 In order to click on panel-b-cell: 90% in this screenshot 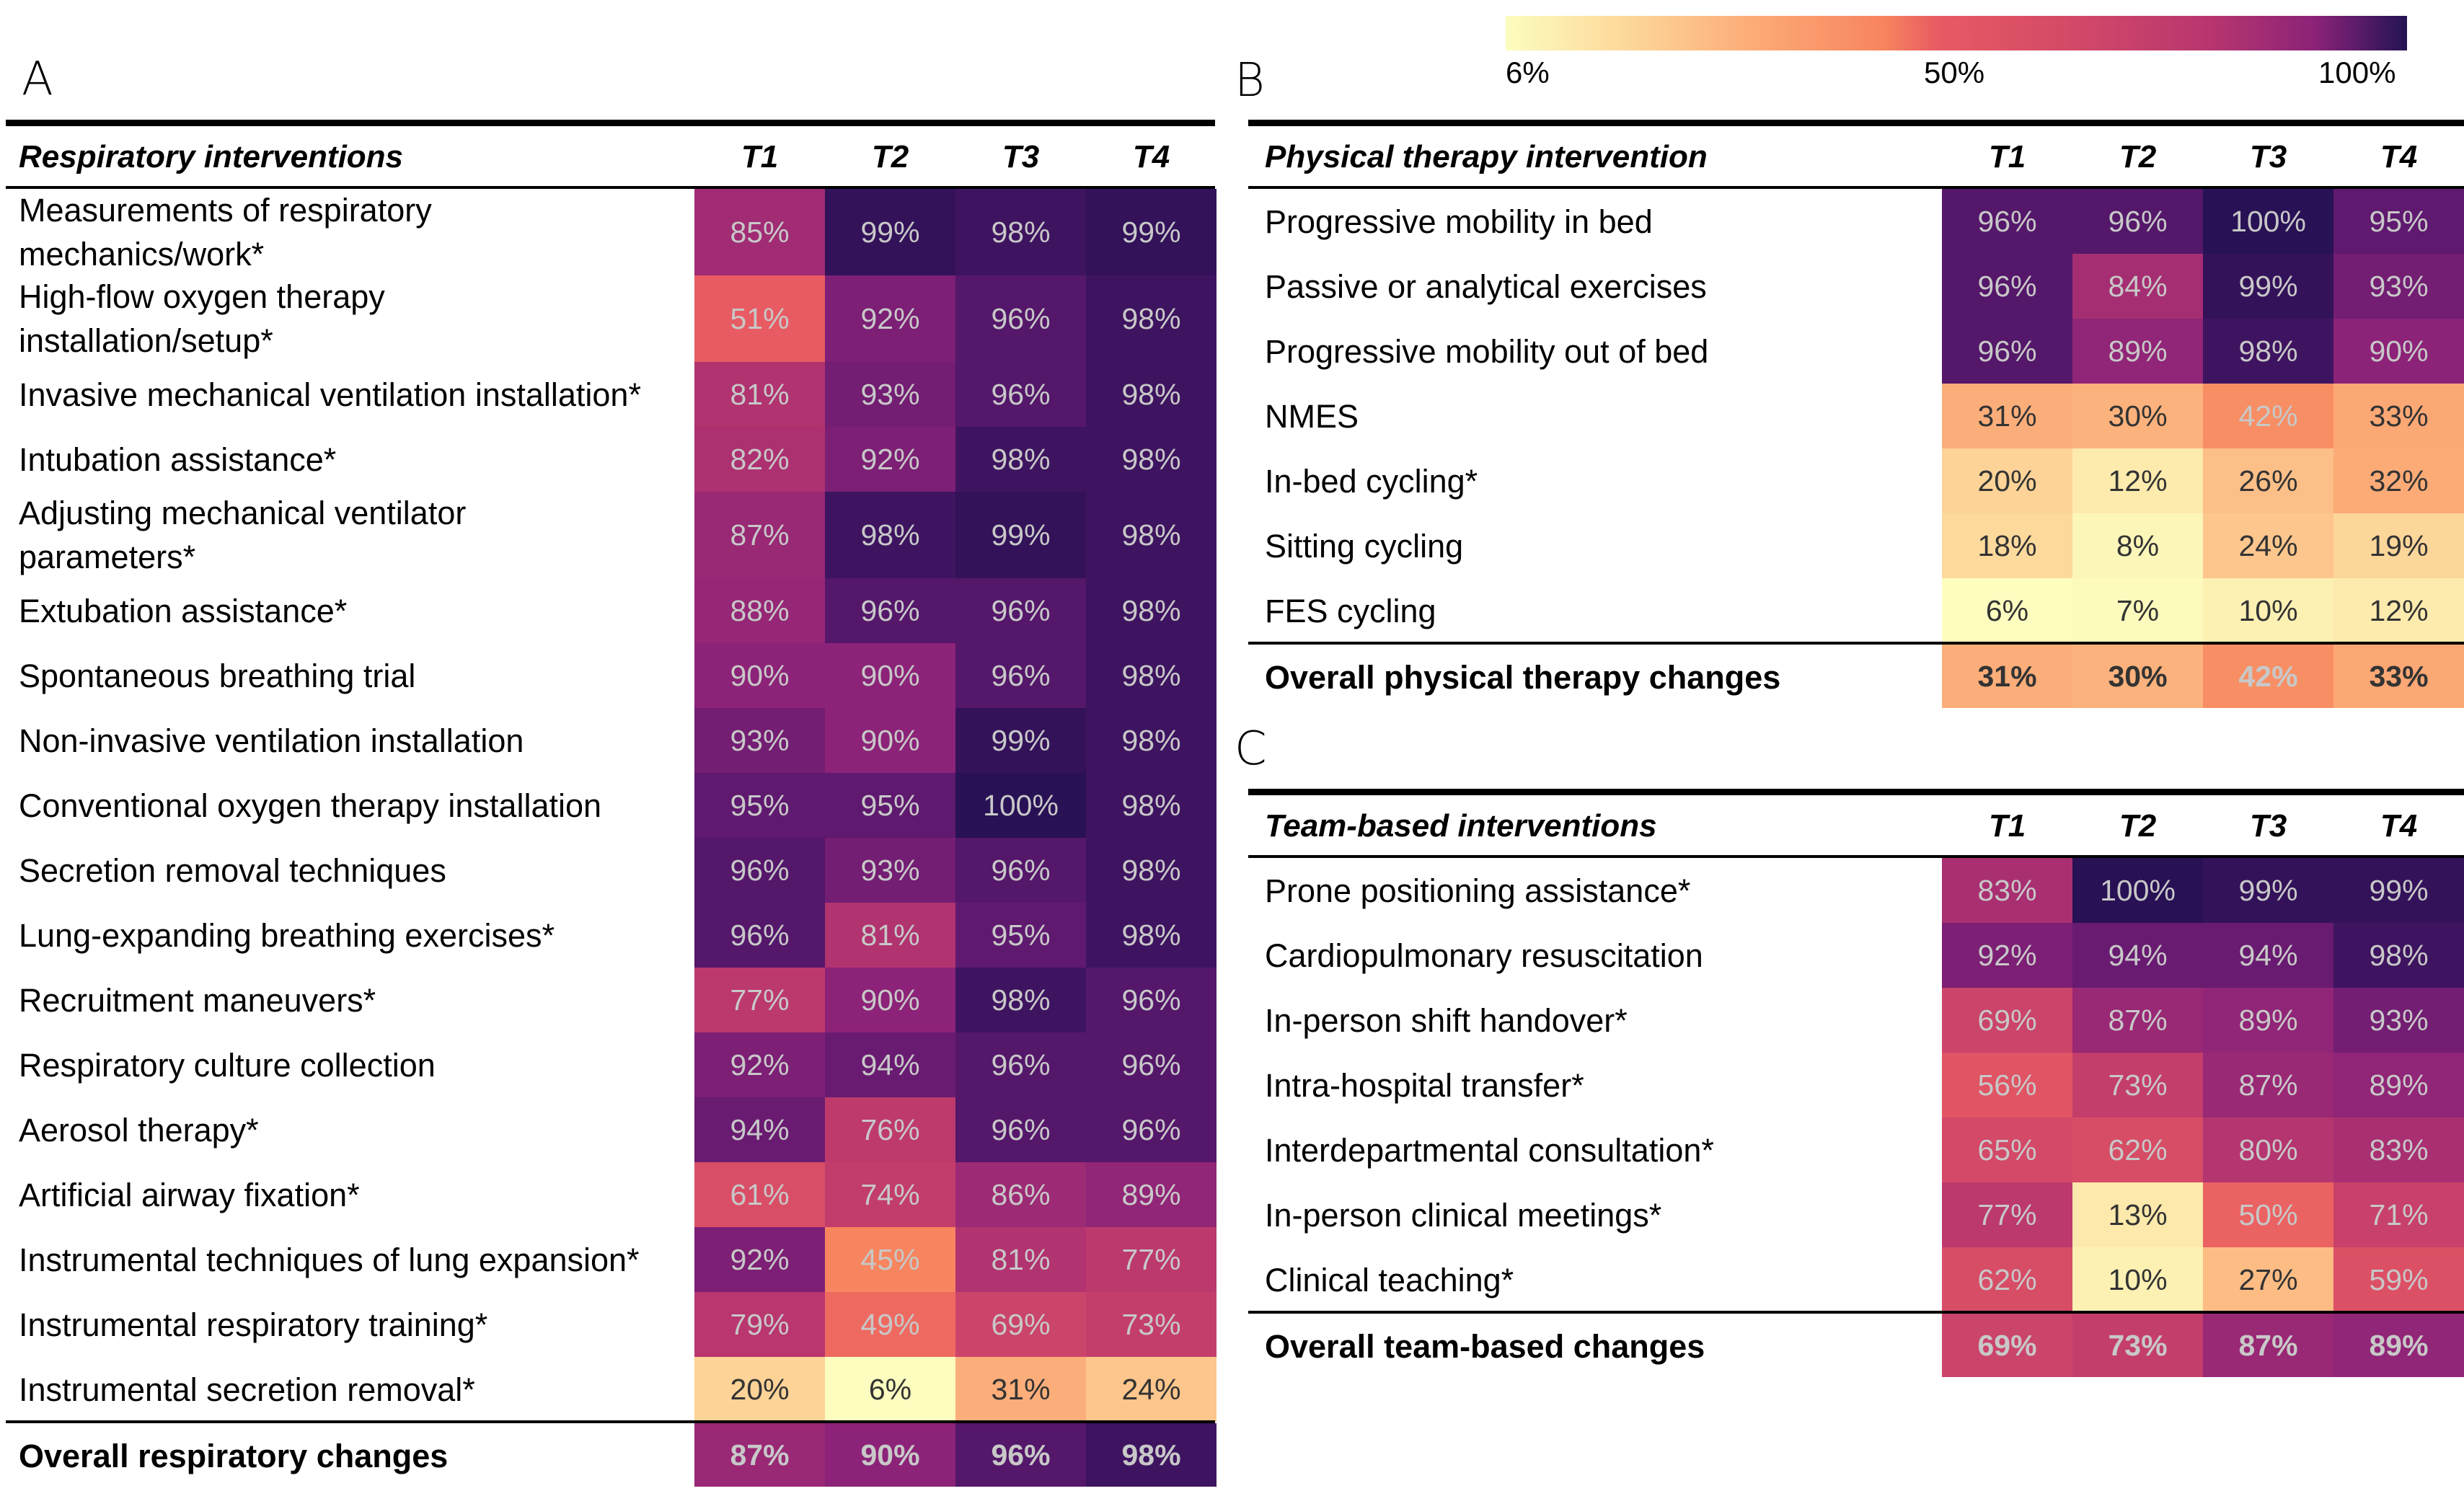, I will do `click(2398, 351)`.